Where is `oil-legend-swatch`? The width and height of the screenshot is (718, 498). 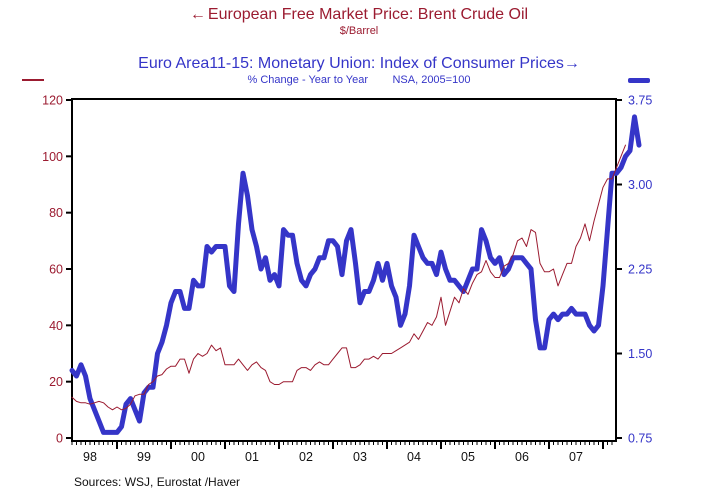
oil-legend-swatch is located at coordinates (33, 80).